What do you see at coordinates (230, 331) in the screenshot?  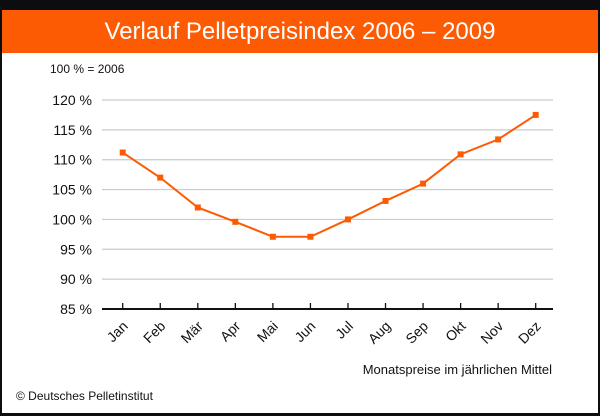 I see `x-tick-label: Apr` at bounding box center [230, 331].